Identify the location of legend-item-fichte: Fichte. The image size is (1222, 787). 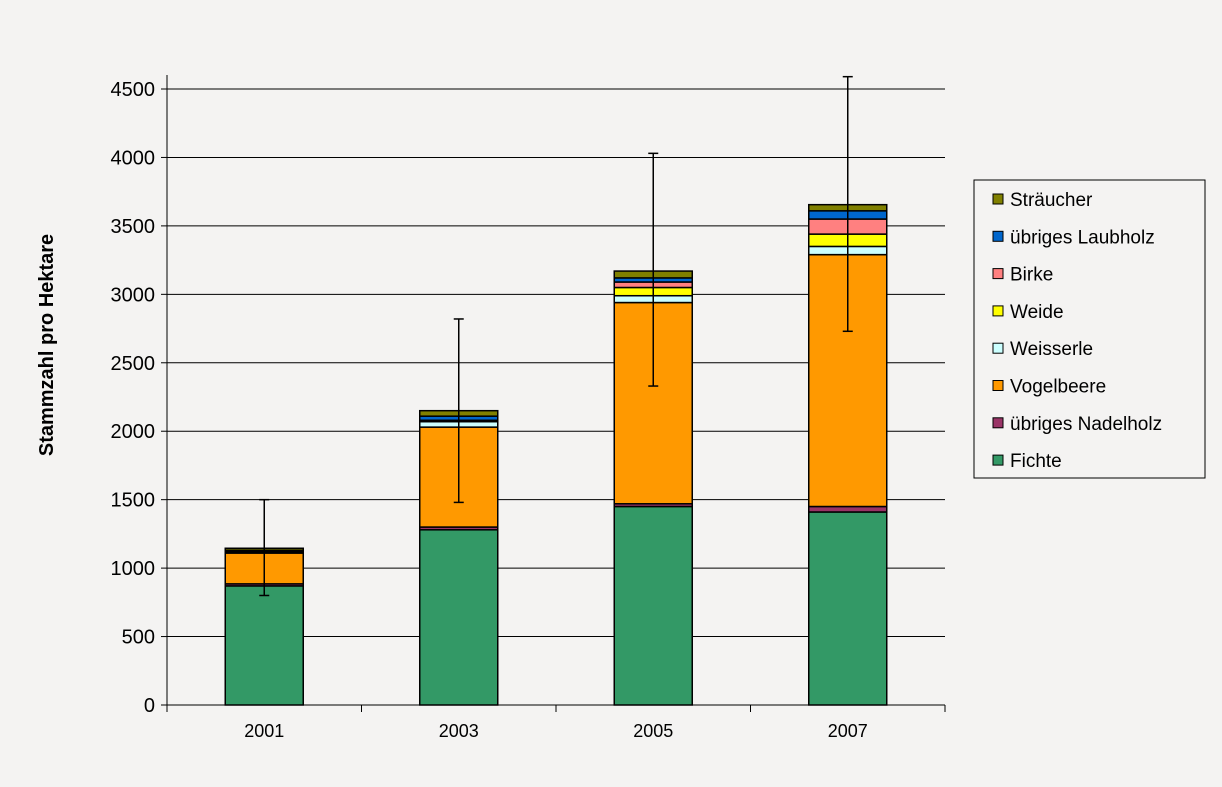
(1027, 461).